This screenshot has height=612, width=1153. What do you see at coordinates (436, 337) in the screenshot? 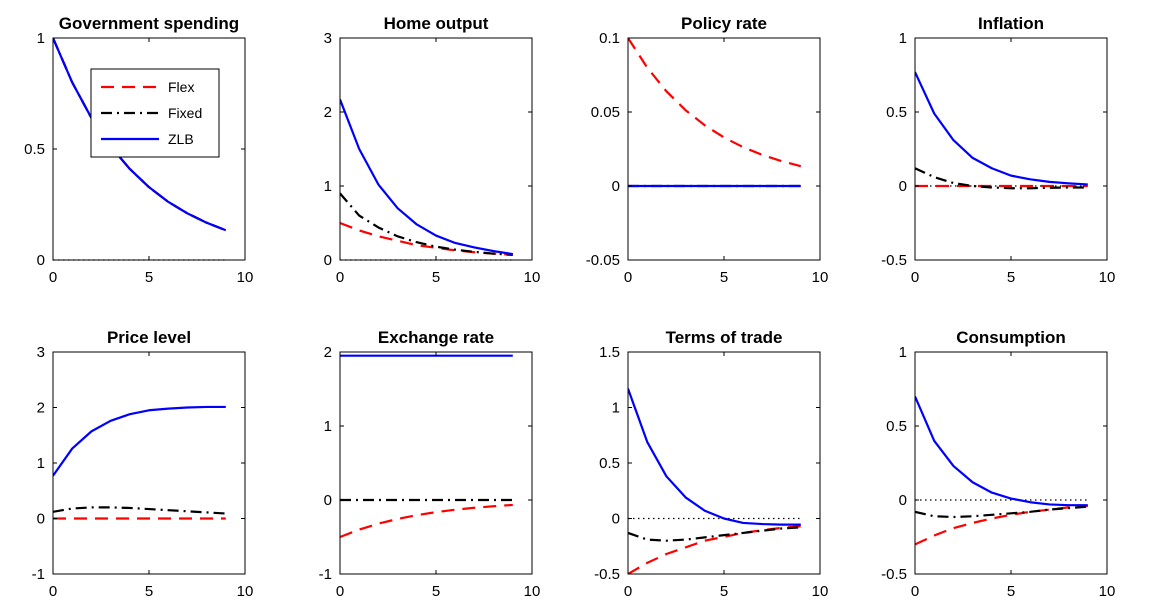
I see `panel-title: Exchange rate` at bounding box center [436, 337].